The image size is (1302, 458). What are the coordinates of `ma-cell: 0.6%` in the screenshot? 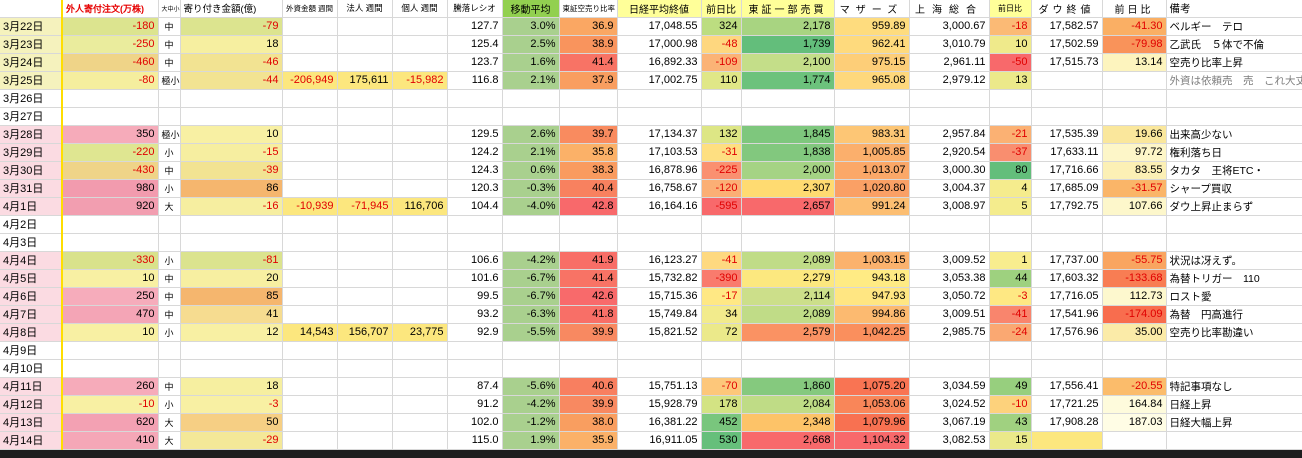 It's located at (531, 170).